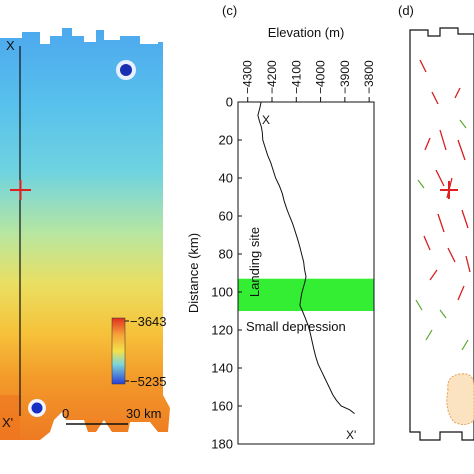 The width and height of the screenshot is (474, 474). I want to click on map-label-x-prime: X', so click(7, 422).